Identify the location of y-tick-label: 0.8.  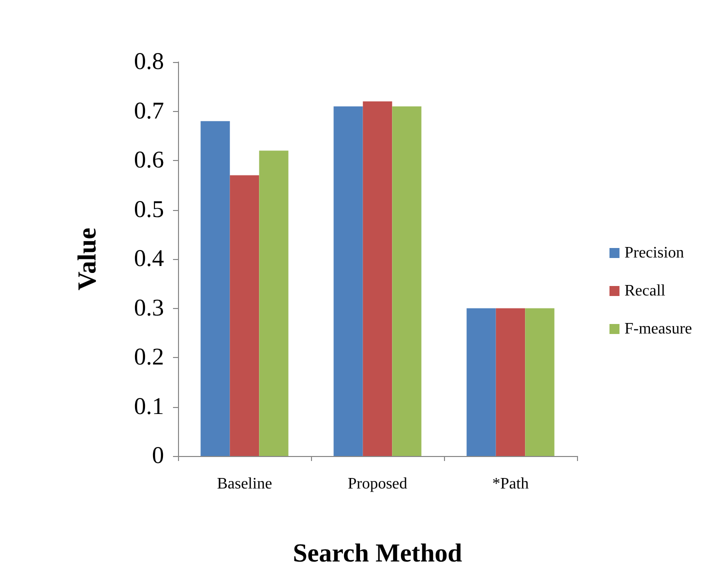
(149, 62).